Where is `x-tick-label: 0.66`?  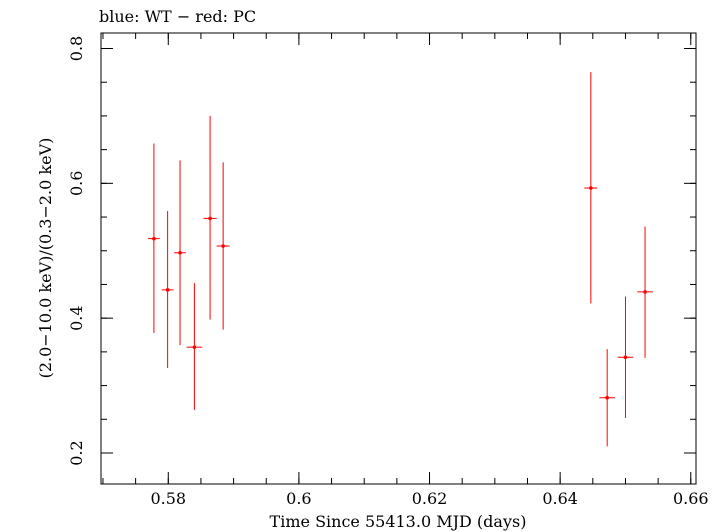
x-tick-label: 0.66 is located at coordinates (691, 498).